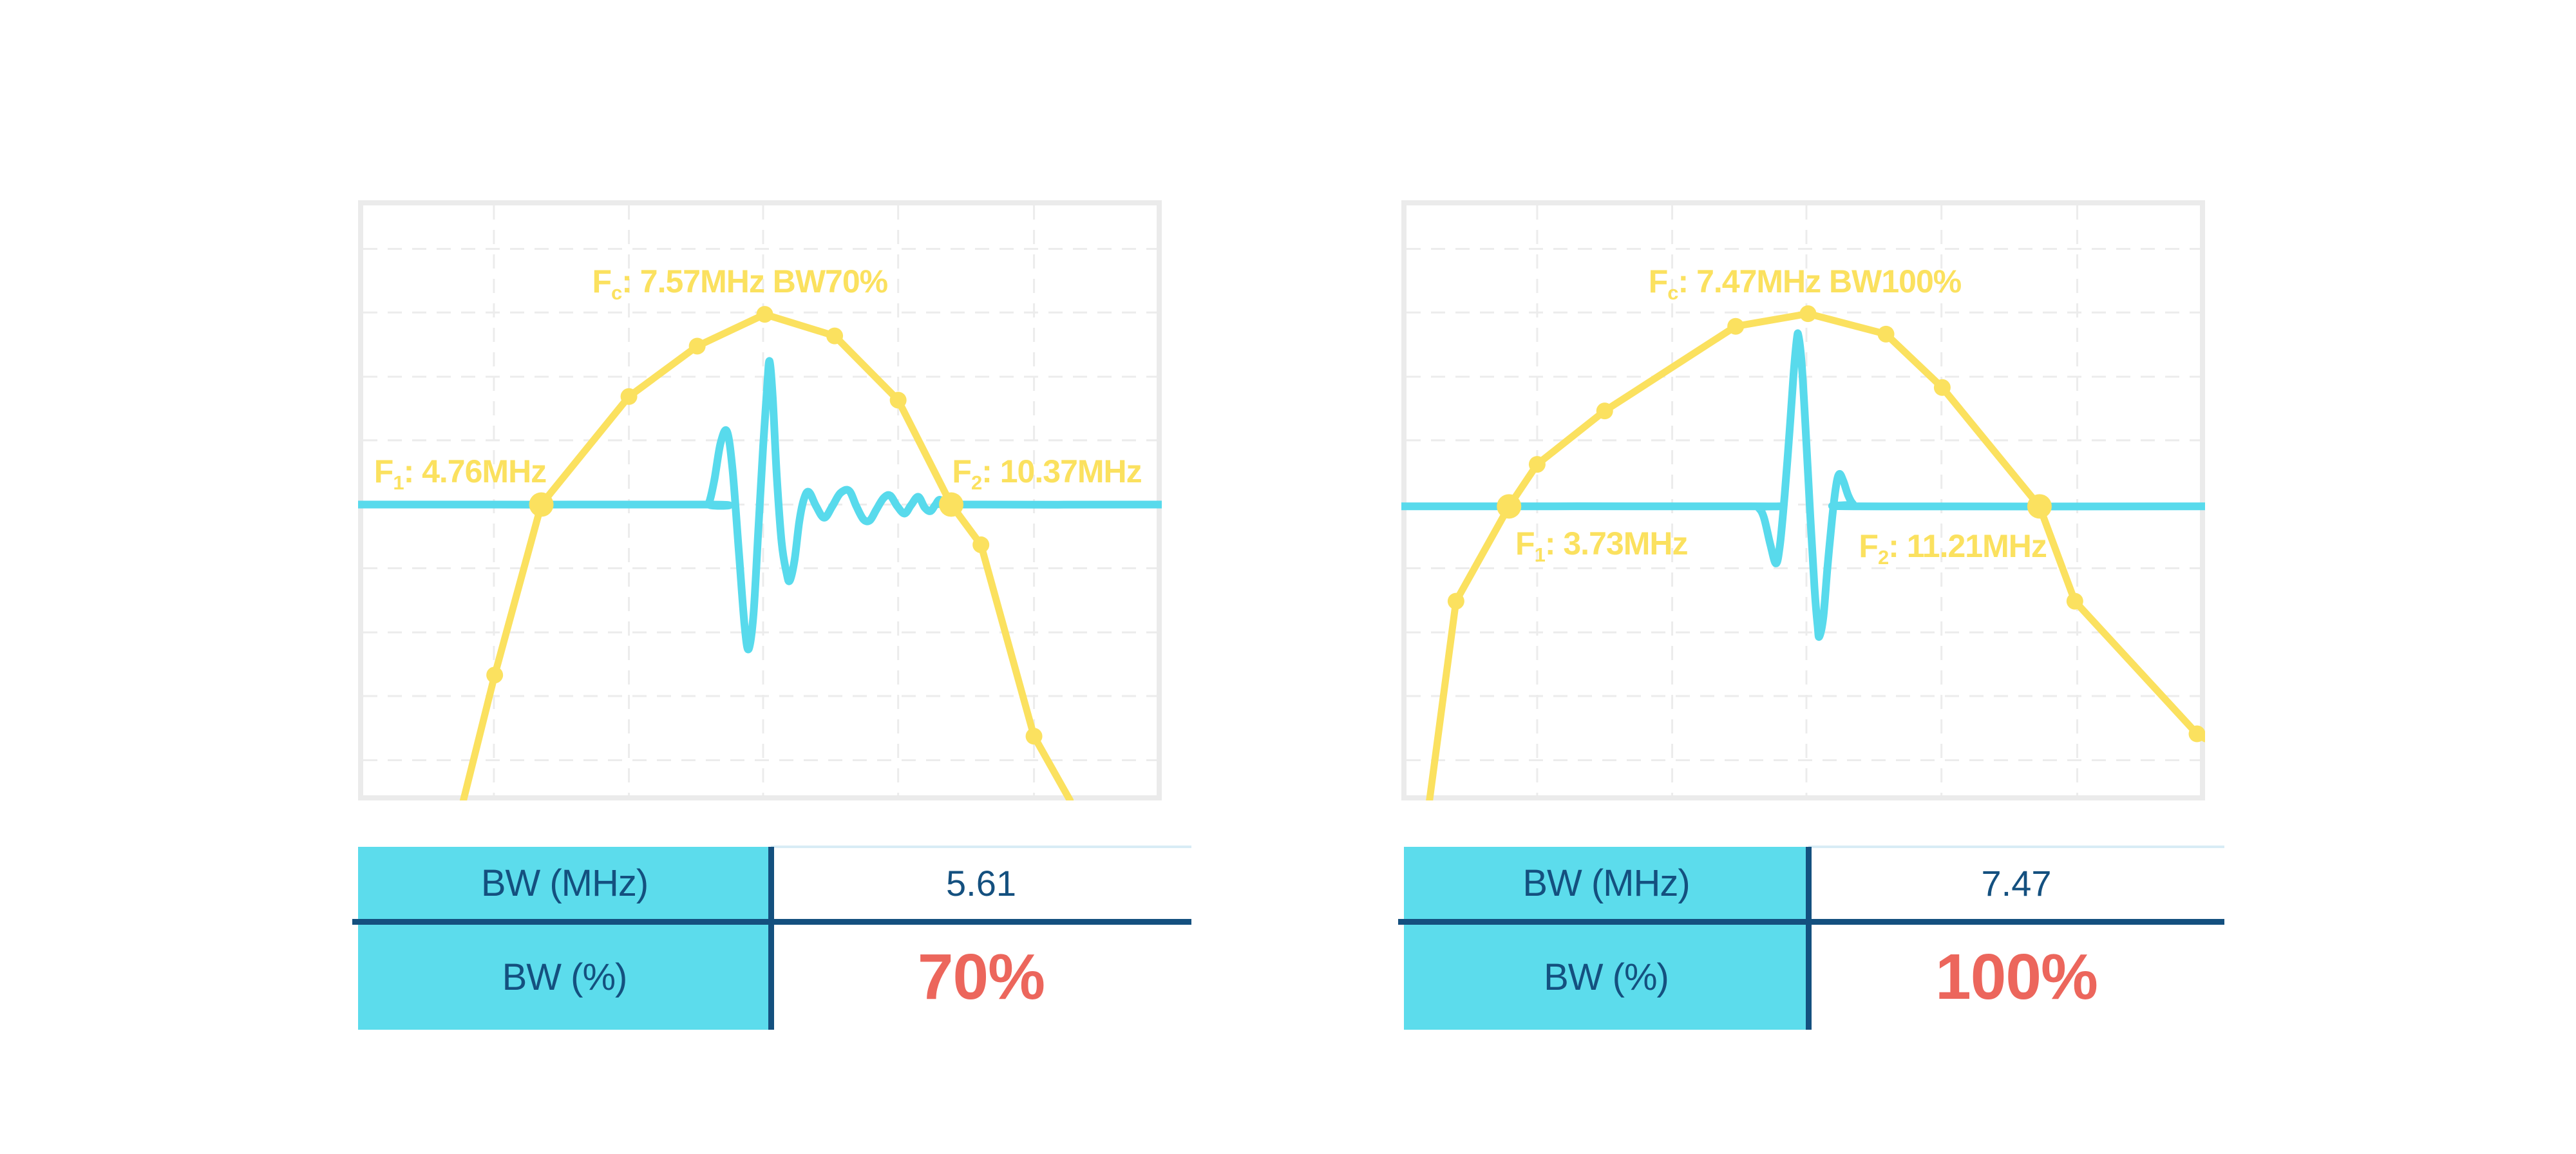 Image resolution: width=2576 pixels, height=1154 pixels. I want to click on table-value-bw-mhz: 5.61, so click(981, 883).